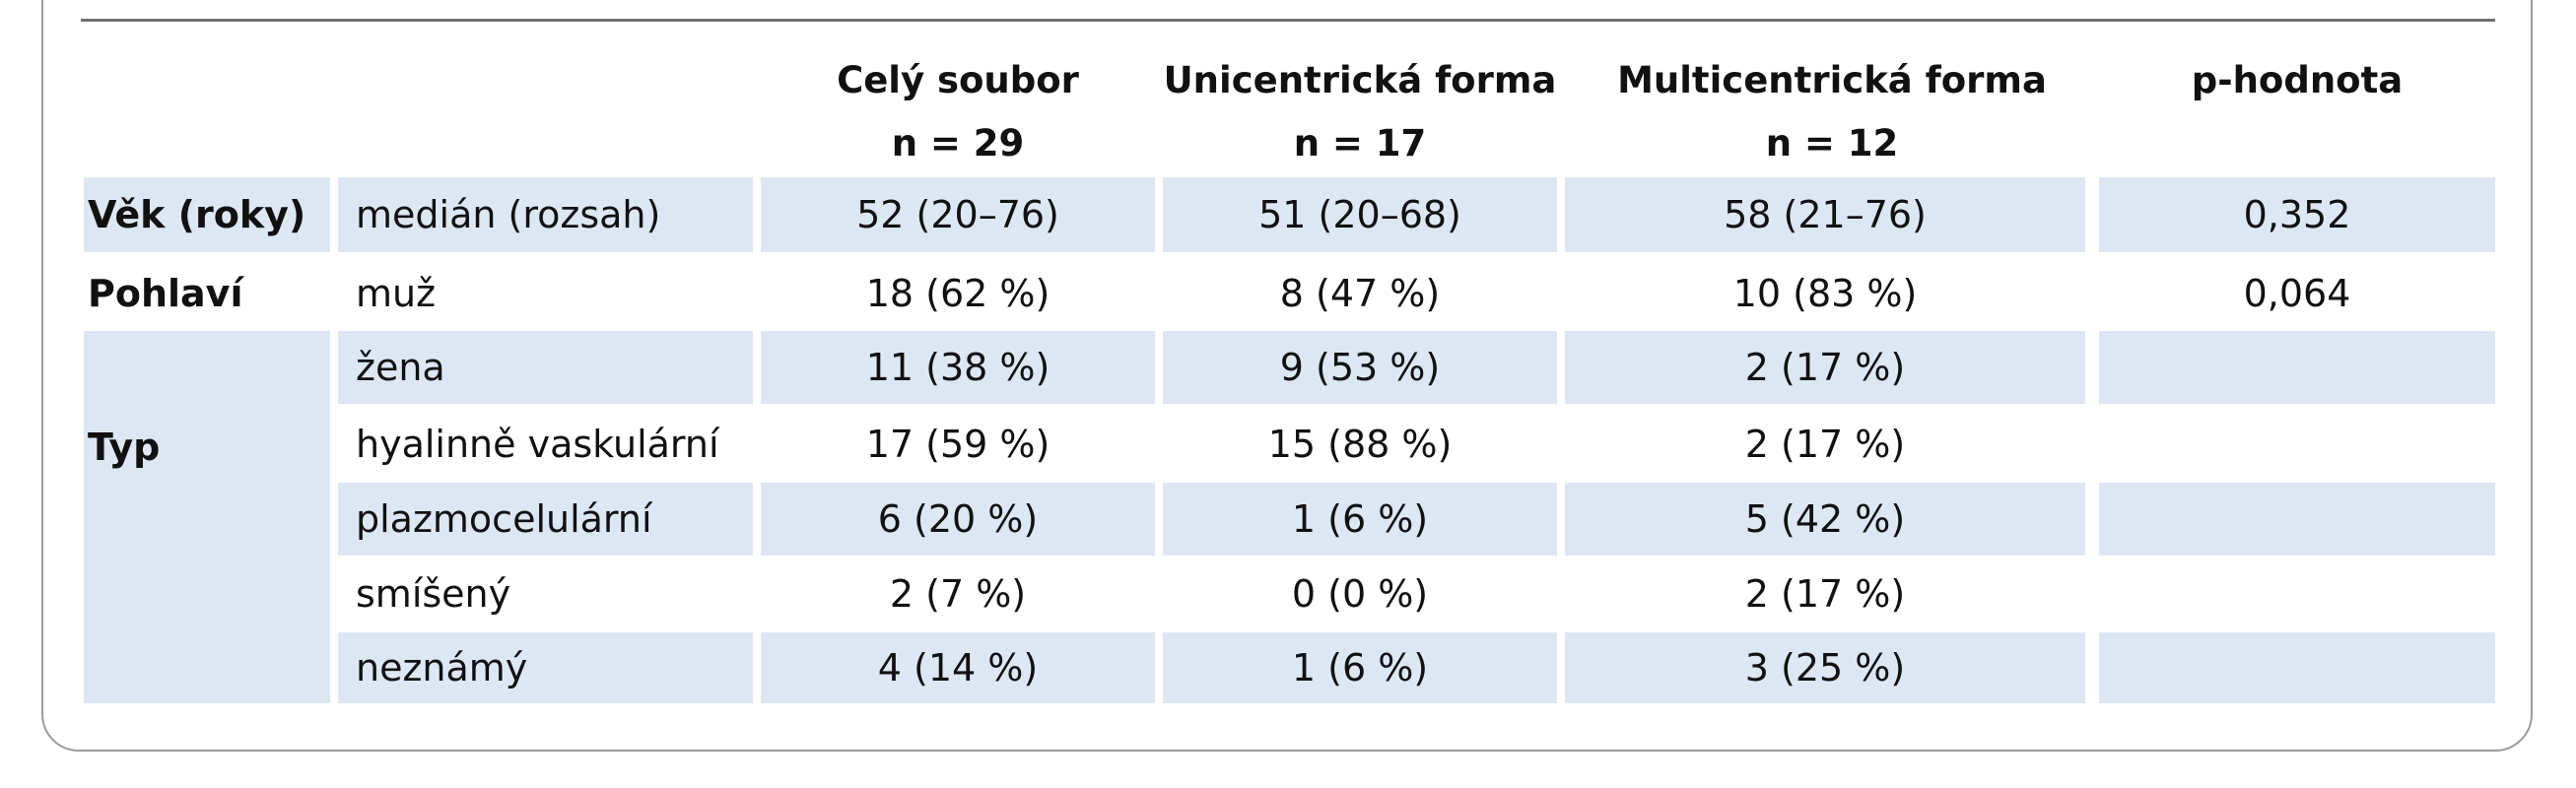 The width and height of the screenshot is (2576, 788). I want to click on row-vek-unicentricka: 51 (20–68), so click(1360, 214).